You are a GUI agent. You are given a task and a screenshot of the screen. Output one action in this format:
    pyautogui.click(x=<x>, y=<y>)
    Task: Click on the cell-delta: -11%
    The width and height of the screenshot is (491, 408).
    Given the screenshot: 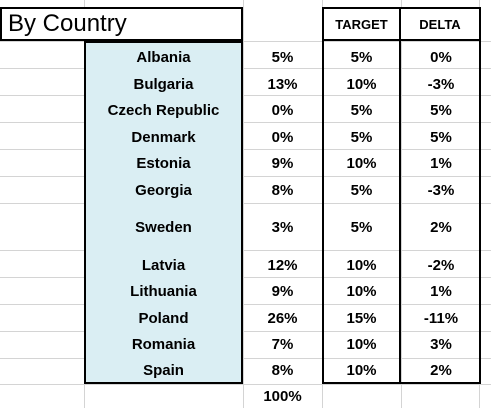 What is the action you would take?
    pyautogui.click(x=441, y=318)
    